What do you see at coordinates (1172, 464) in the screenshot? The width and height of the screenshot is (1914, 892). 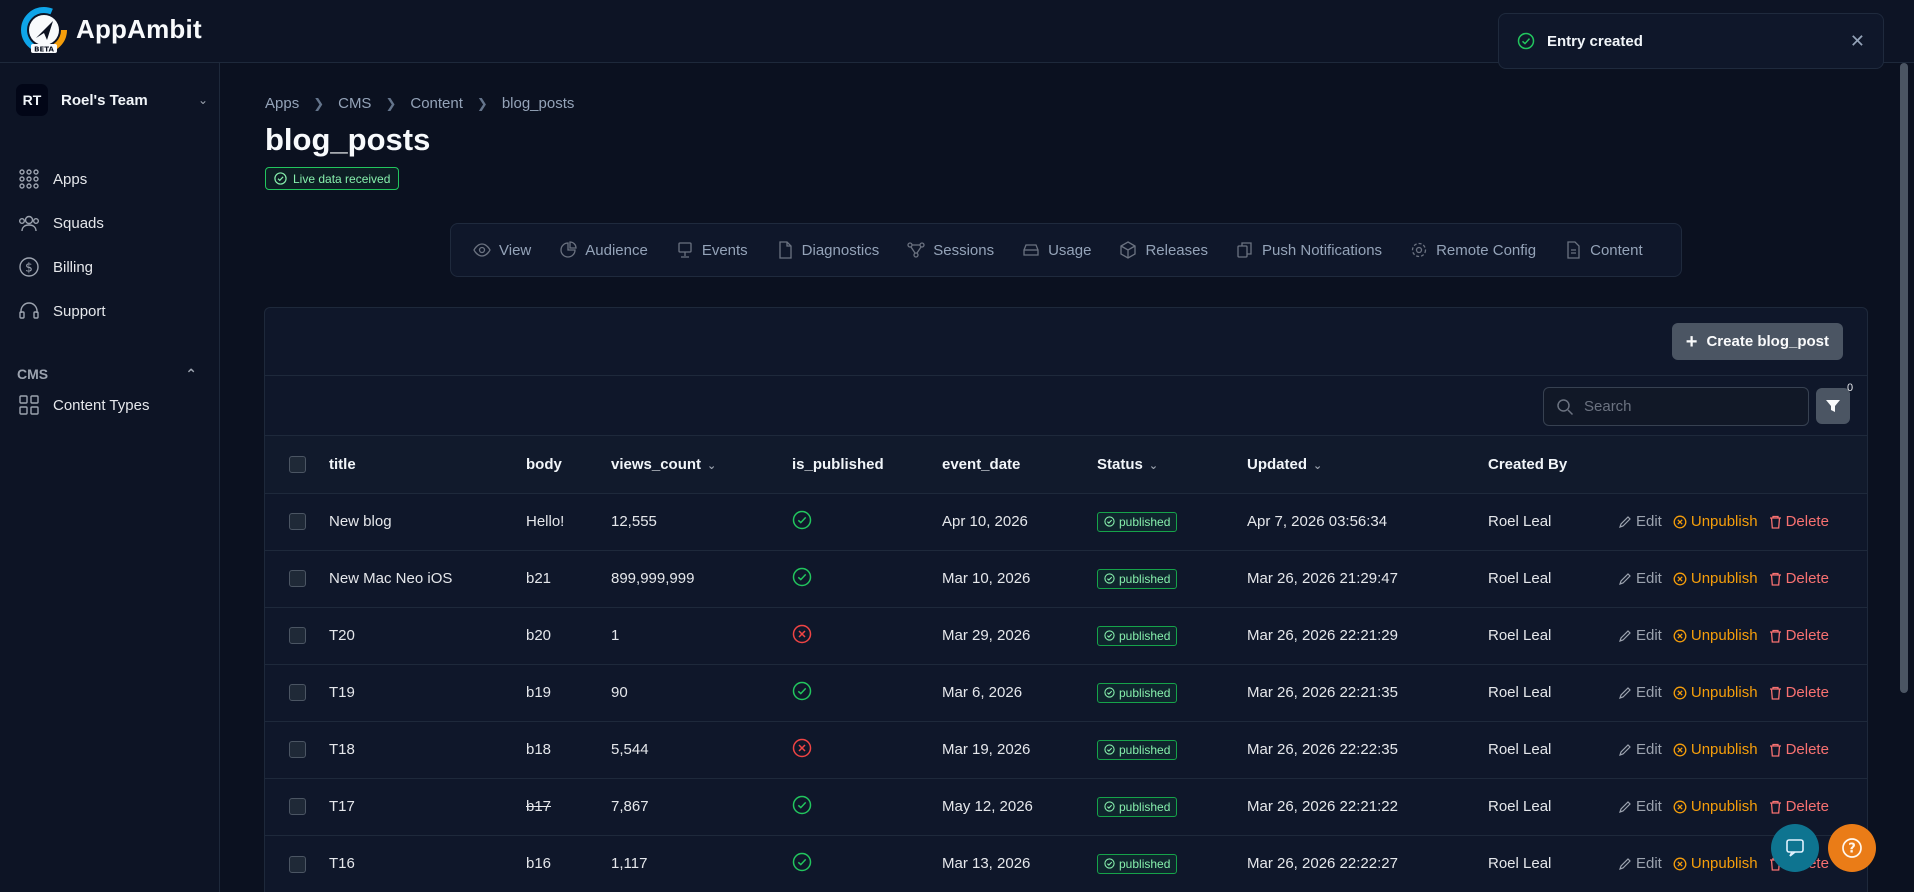 I see `header-status: Status ⌄` at bounding box center [1172, 464].